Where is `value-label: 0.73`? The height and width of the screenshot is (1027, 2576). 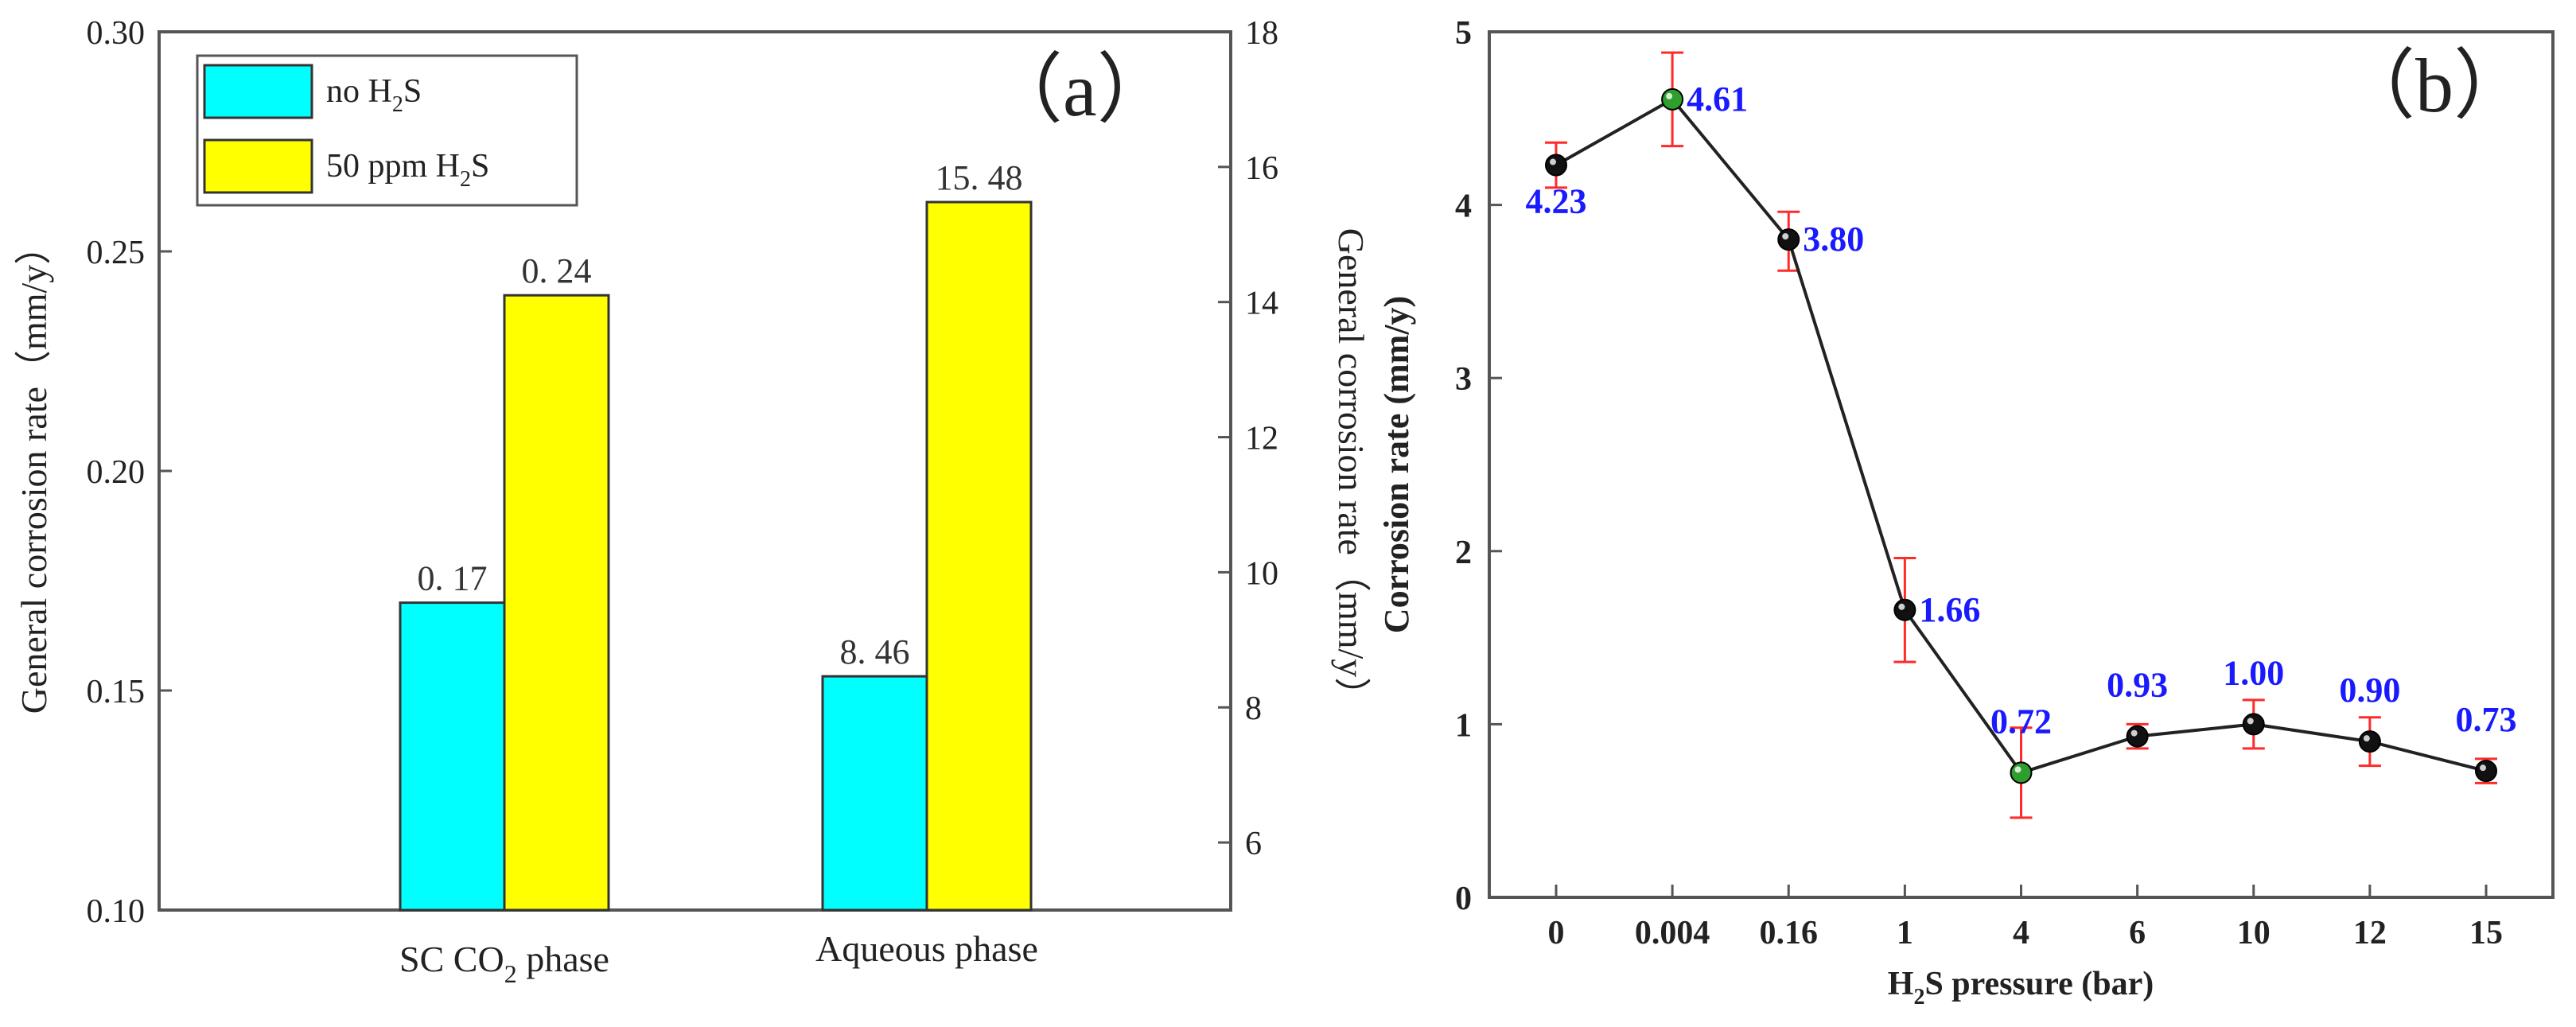 value-label: 0.73 is located at coordinates (2487, 719).